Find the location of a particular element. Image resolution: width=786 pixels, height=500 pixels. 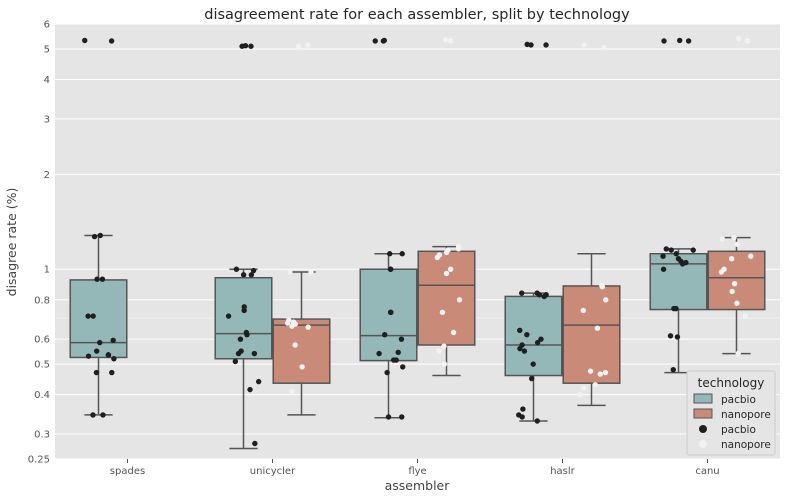

box-pacbio-flye is located at coordinates (388, 335).